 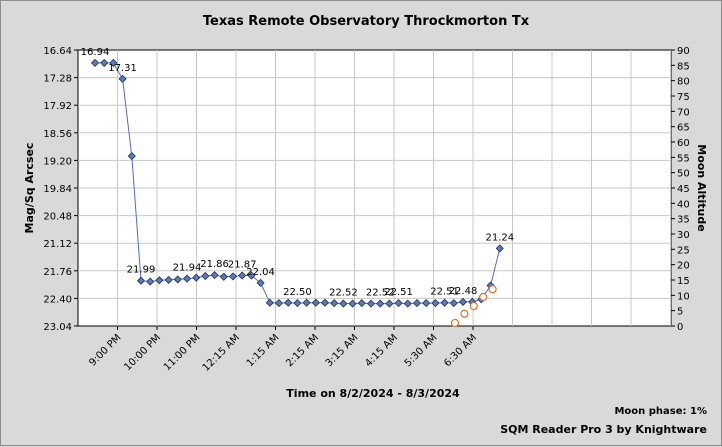 What do you see at coordinates (366, 21) in the screenshot?
I see `chart-title: Texas Remote Observatory Throckmorton Tx` at bounding box center [366, 21].